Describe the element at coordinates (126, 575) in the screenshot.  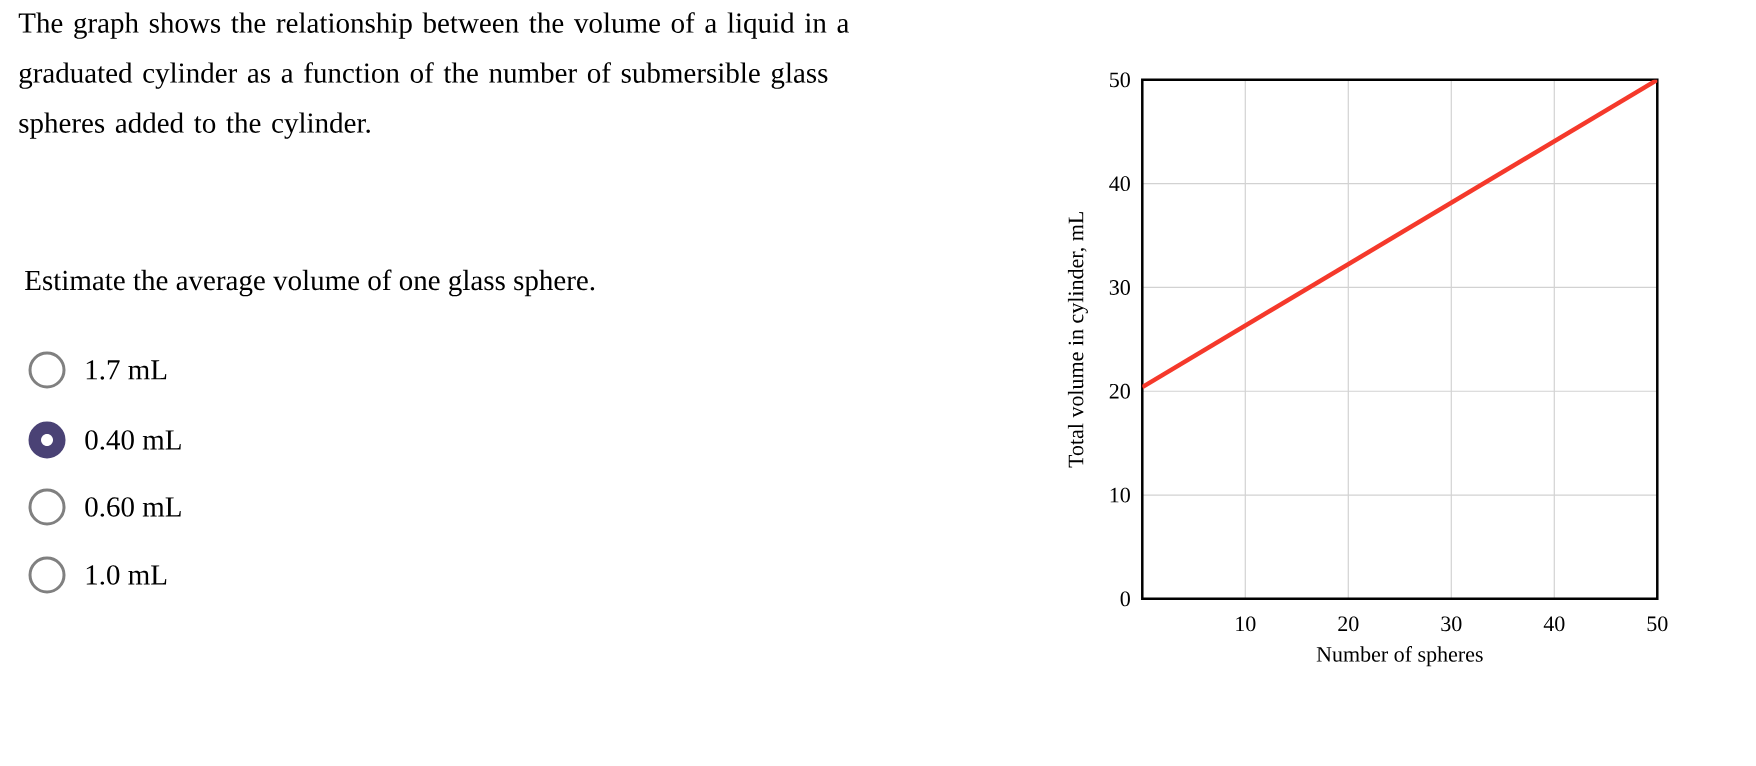
I see `text: 1.0 mL` at that location.